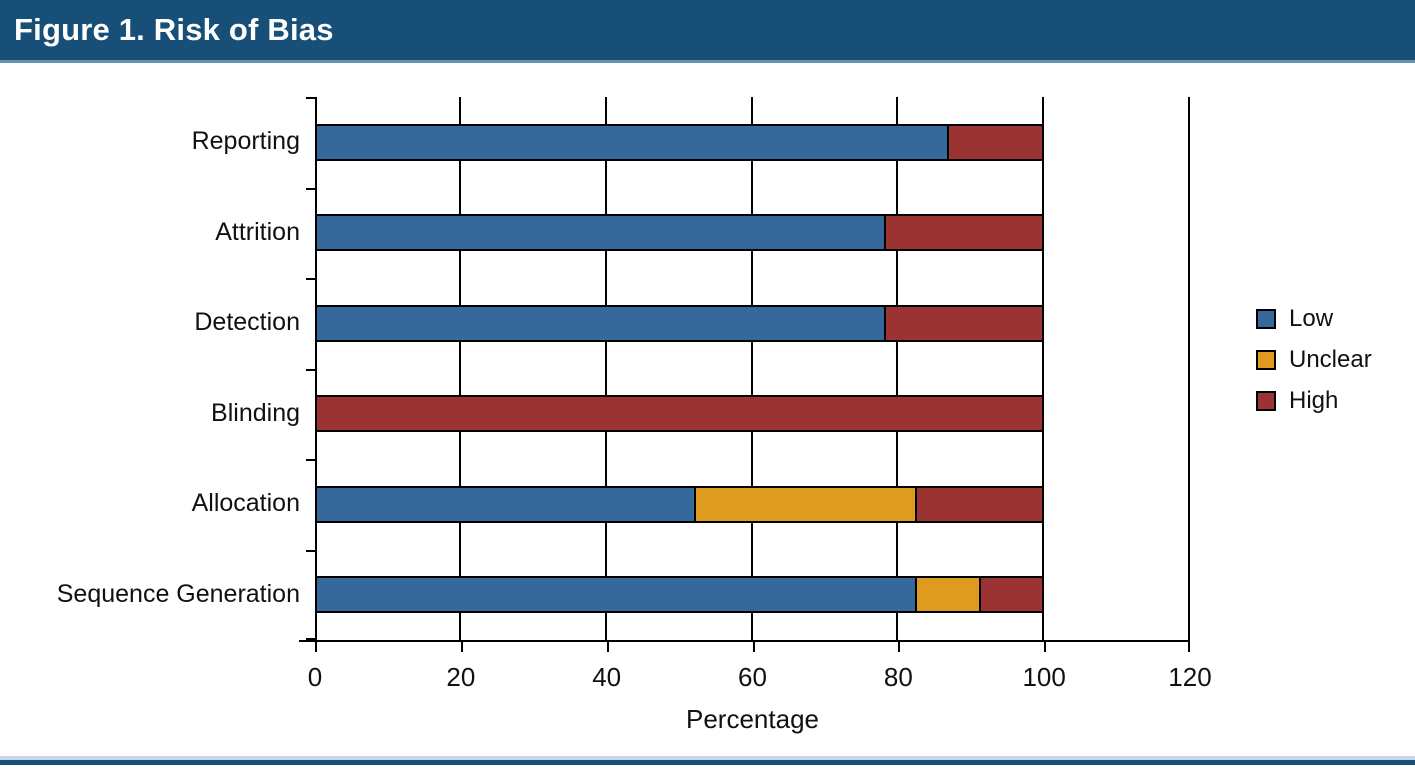  I want to click on figure-title: Figure 1. Risk of Bias, so click(174, 29).